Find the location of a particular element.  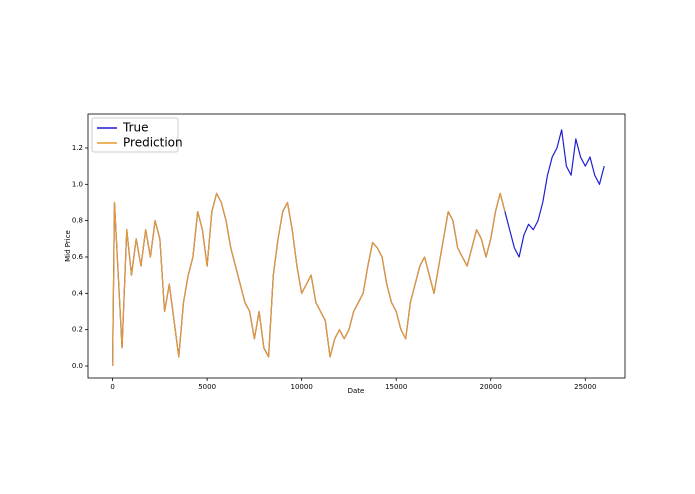

y-tick-label: 0.4 is located at coordinates (78, 293).